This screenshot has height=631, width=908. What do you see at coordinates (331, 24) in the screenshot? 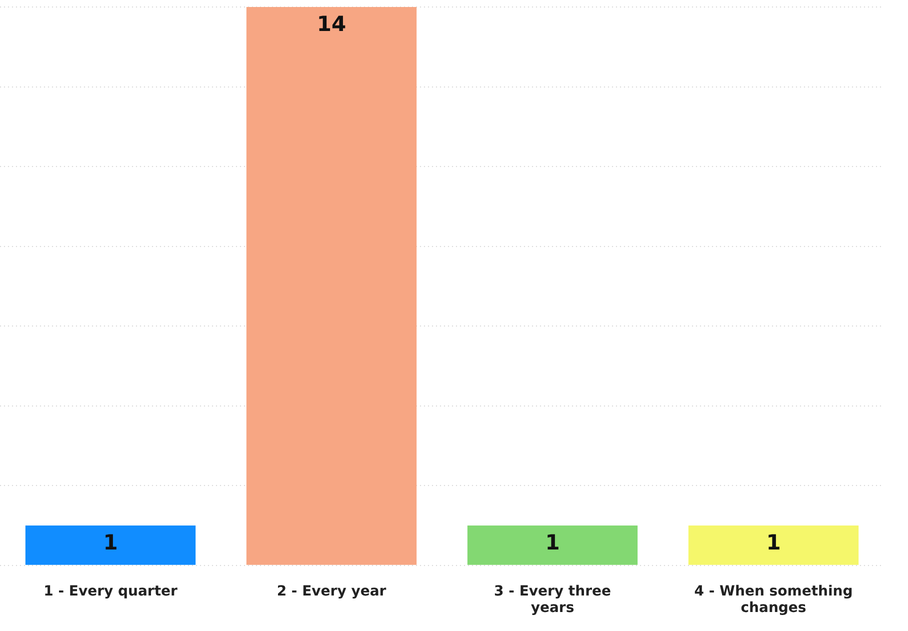
I see `data-label: 14` at bounding box center [331, 24].